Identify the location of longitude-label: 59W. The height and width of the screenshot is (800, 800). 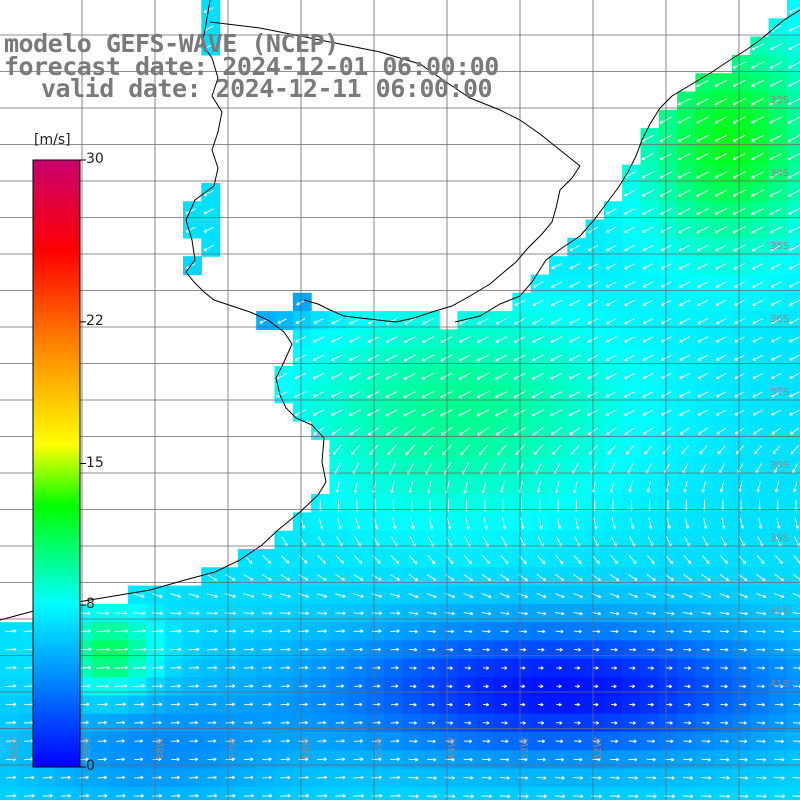
(87, 748).